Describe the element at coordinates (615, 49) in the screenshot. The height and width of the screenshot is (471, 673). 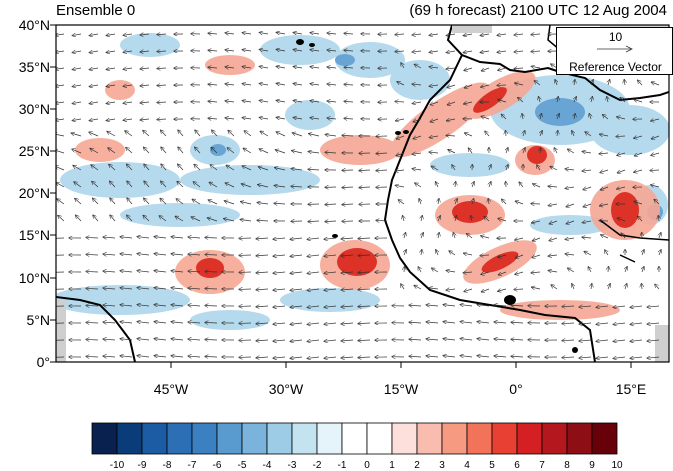
I see `reference-arrow-icon` at that location.